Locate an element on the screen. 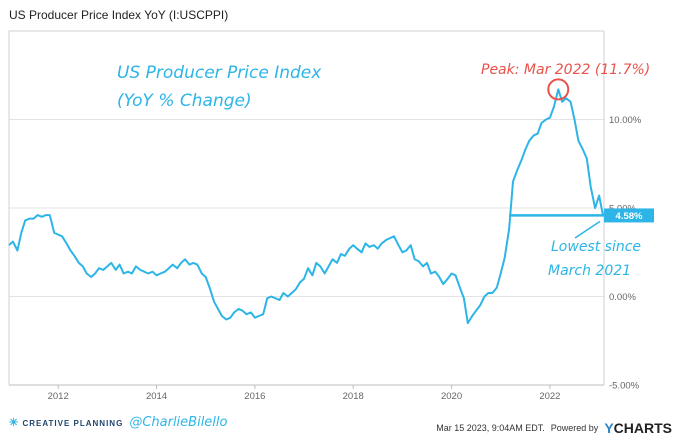 This screenshot has height=439, width=680. lowest-since-arrow is located at coordinates (587, 229).